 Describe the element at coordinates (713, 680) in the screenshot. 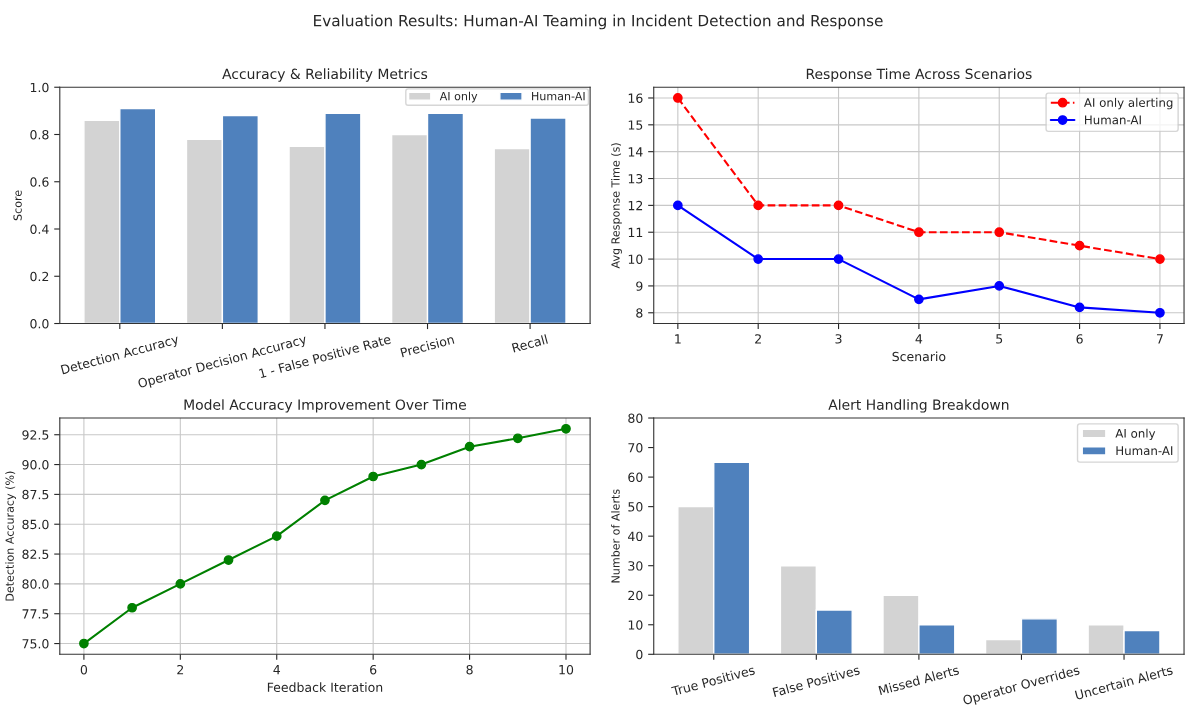

I see `x-tick-label: True Positives` at that location.